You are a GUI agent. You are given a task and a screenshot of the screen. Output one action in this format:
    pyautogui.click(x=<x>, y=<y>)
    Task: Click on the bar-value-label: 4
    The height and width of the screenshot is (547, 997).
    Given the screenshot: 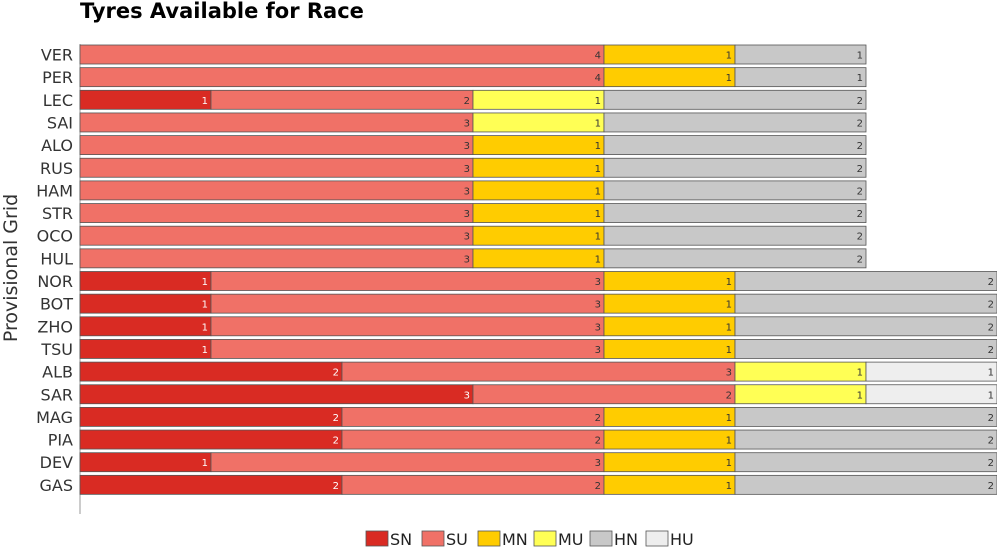 What is the action you would take?
    pyautogui.click(x=598, y=56)
    